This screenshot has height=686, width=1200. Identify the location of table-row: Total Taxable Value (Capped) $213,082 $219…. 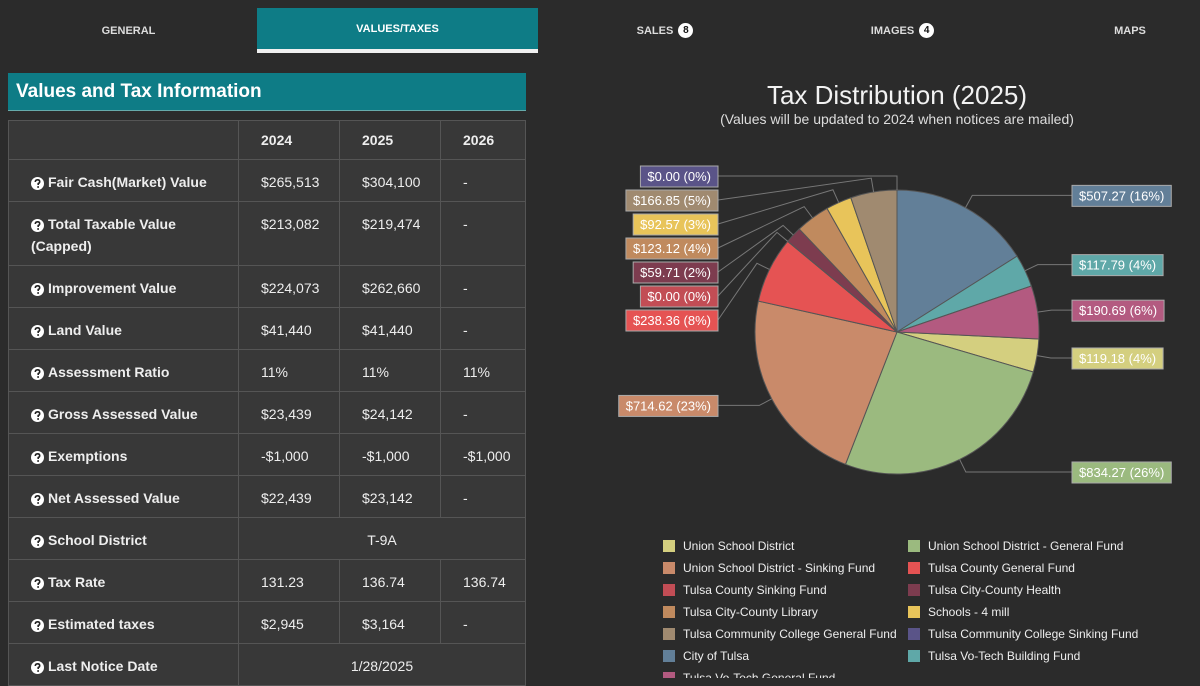
(267, 233).